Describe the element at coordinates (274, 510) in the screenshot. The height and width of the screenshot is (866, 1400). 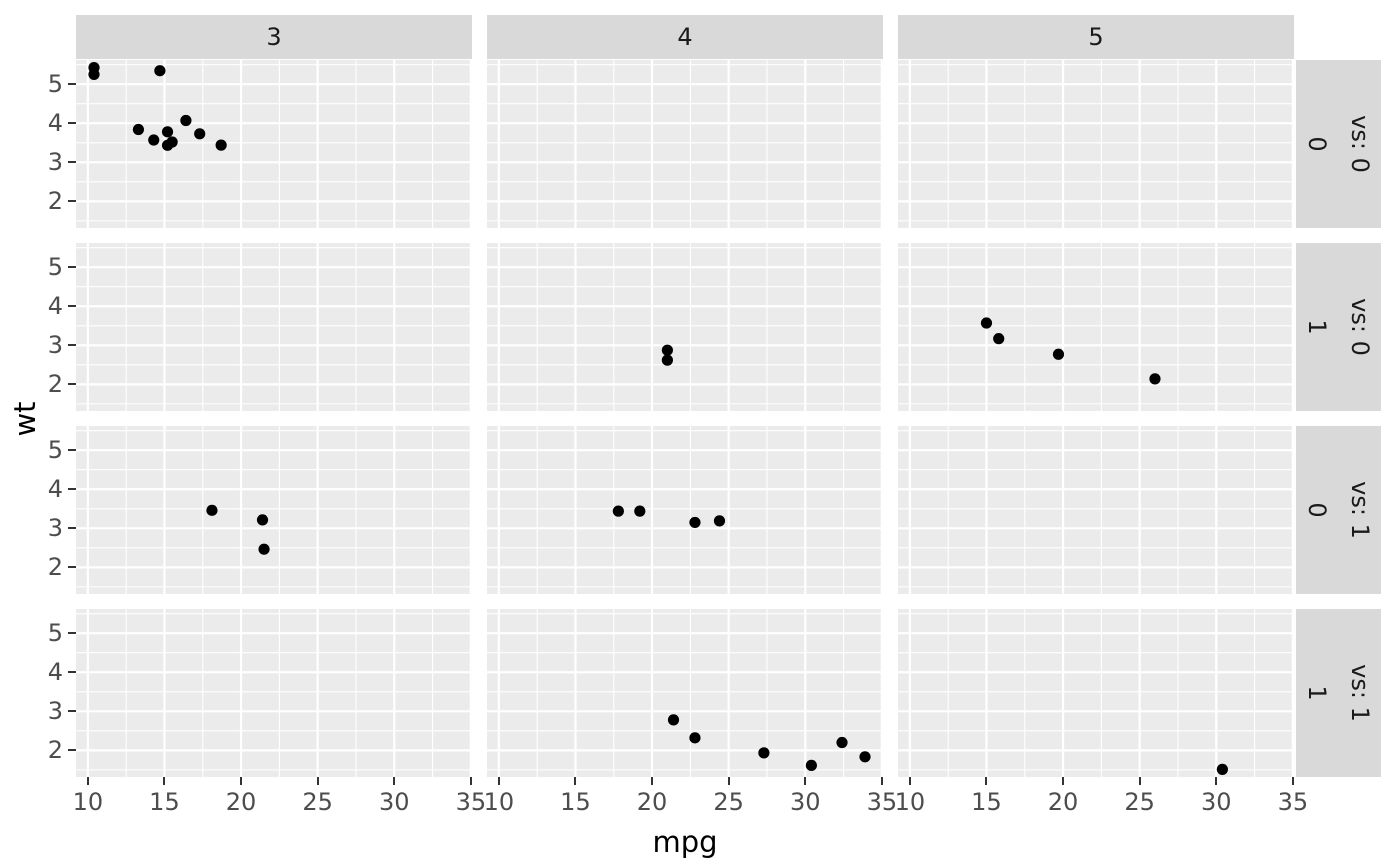
I see `facet-panel-r2c0` at that location.